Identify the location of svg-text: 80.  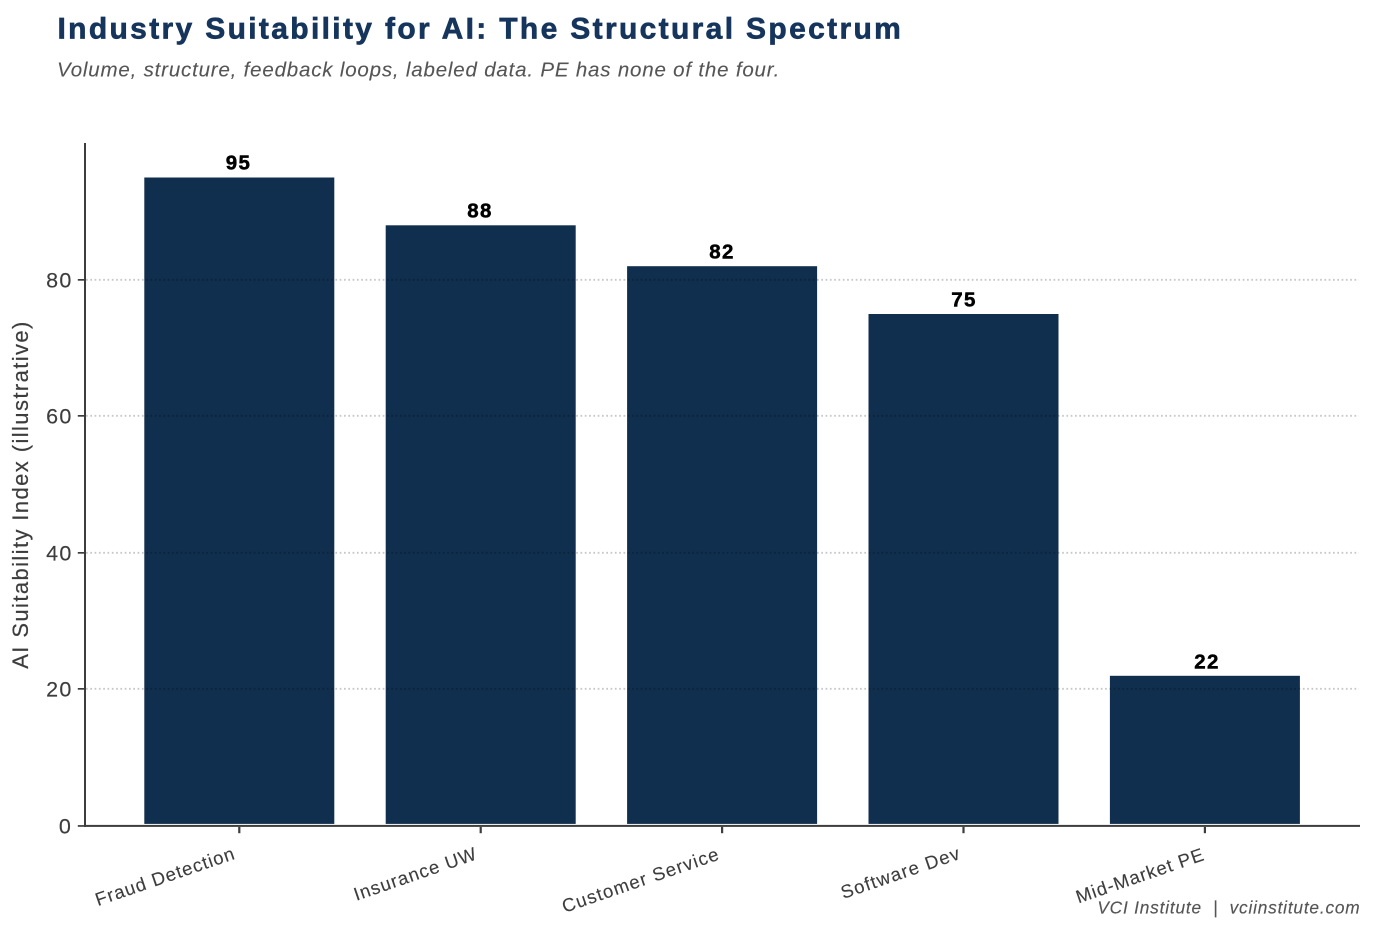
(59, 280).